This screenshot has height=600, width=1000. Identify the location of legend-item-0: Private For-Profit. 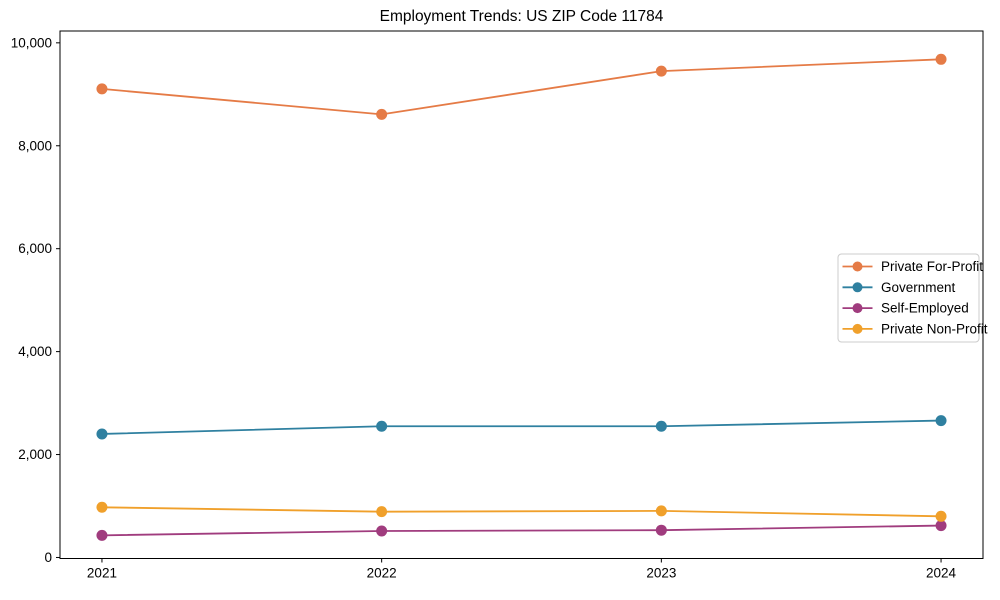
(912, 266).